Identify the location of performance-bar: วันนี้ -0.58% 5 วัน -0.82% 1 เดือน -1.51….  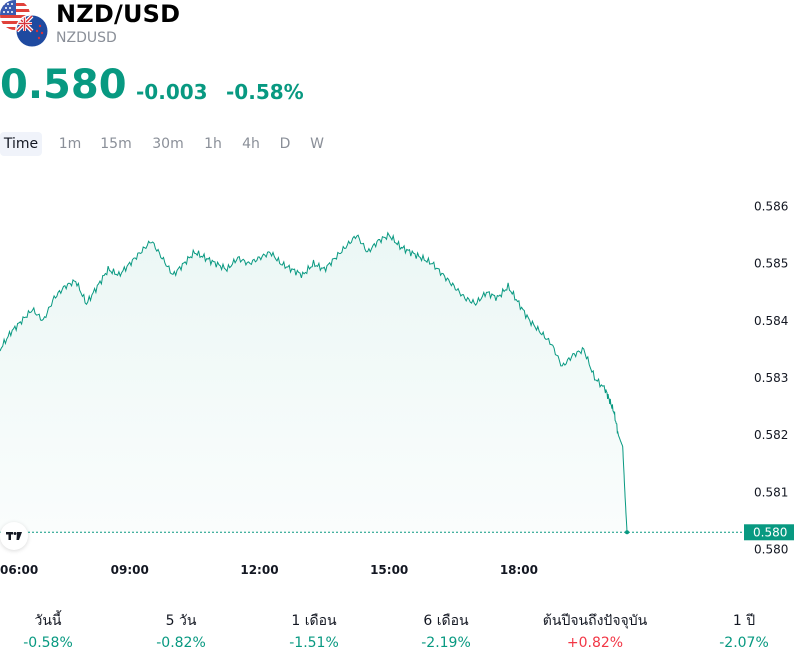
(400, 635).